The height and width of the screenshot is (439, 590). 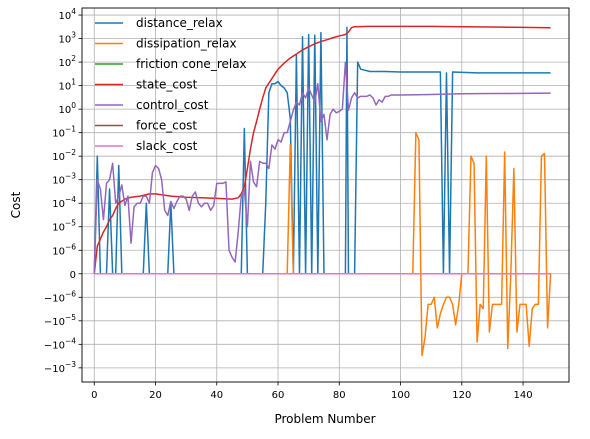 I want to click on legend-label: control_cost, so click(x=172, y=105).